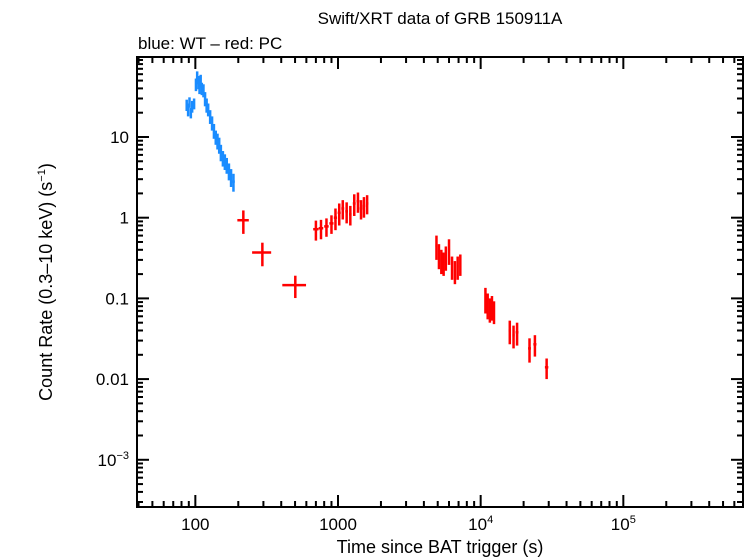 The height and width of the screenshot is (558, 746). Describe the element at coordinates (210, 43) in the screenshot. I see `chart-subtitle: blue: WT – red: PC` at that location.